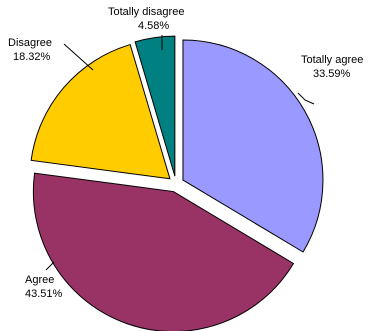 This screenshot has height=331, width=381. Describe the element at coordinates (146, 12) in the screenshot. I see `slice-label-name-totally-disagree: Totally disagree` at that location.